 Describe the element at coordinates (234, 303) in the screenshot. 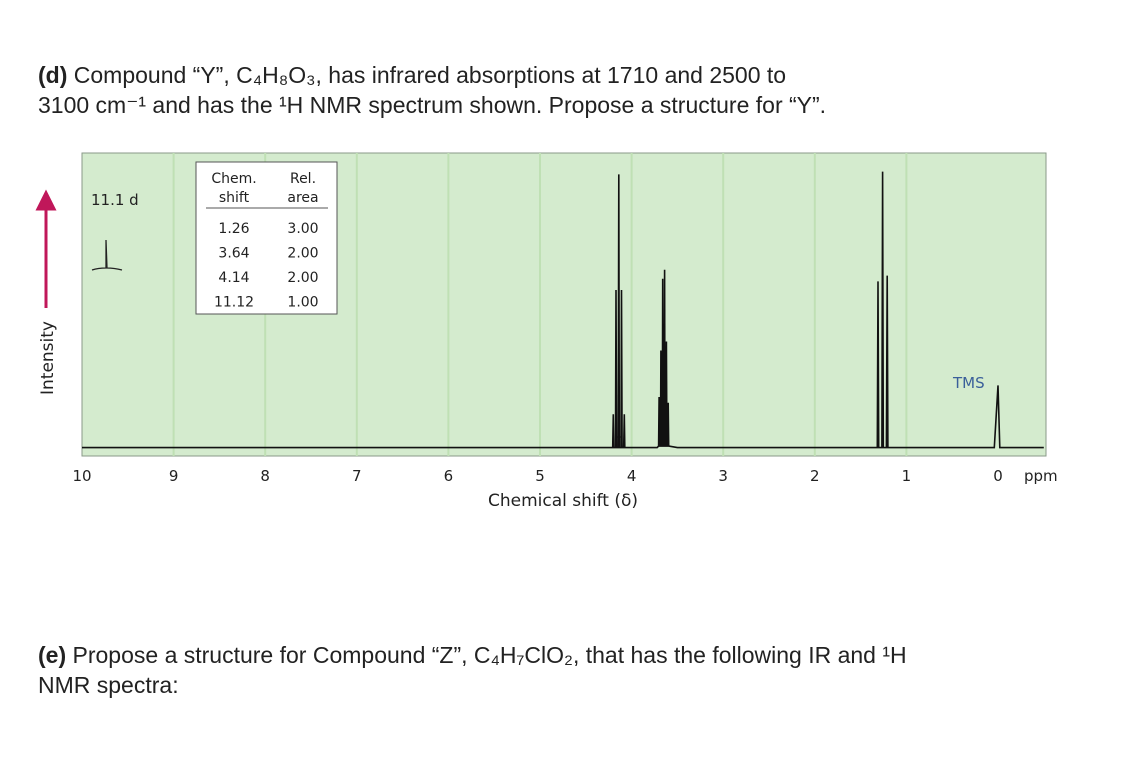

I see `table-cell: 11.12` at that location.